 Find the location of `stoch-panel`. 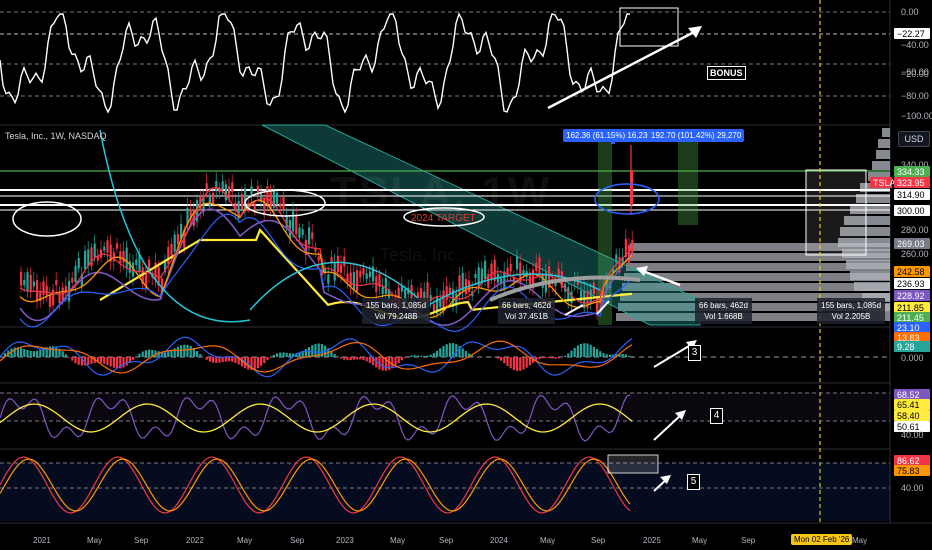

stoch-panel is located at coordinates (445, 487).